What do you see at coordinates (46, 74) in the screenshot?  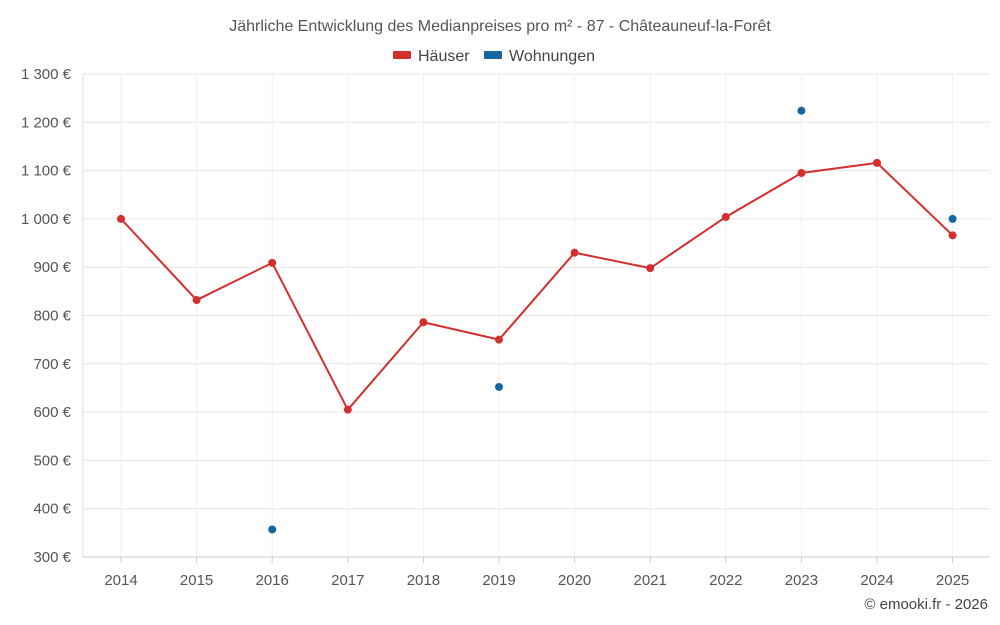 I see `y-tick-label: 1 300 €` at bounding box center [46, 74].